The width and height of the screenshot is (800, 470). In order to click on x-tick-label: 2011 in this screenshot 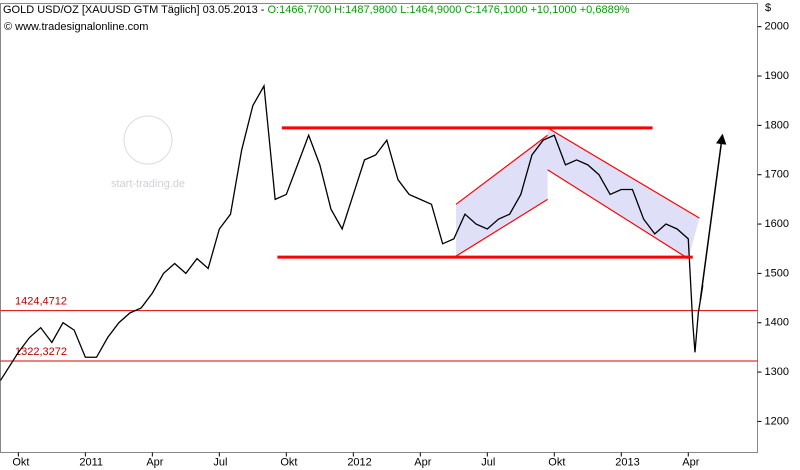, I will do `click(91, 462)`.